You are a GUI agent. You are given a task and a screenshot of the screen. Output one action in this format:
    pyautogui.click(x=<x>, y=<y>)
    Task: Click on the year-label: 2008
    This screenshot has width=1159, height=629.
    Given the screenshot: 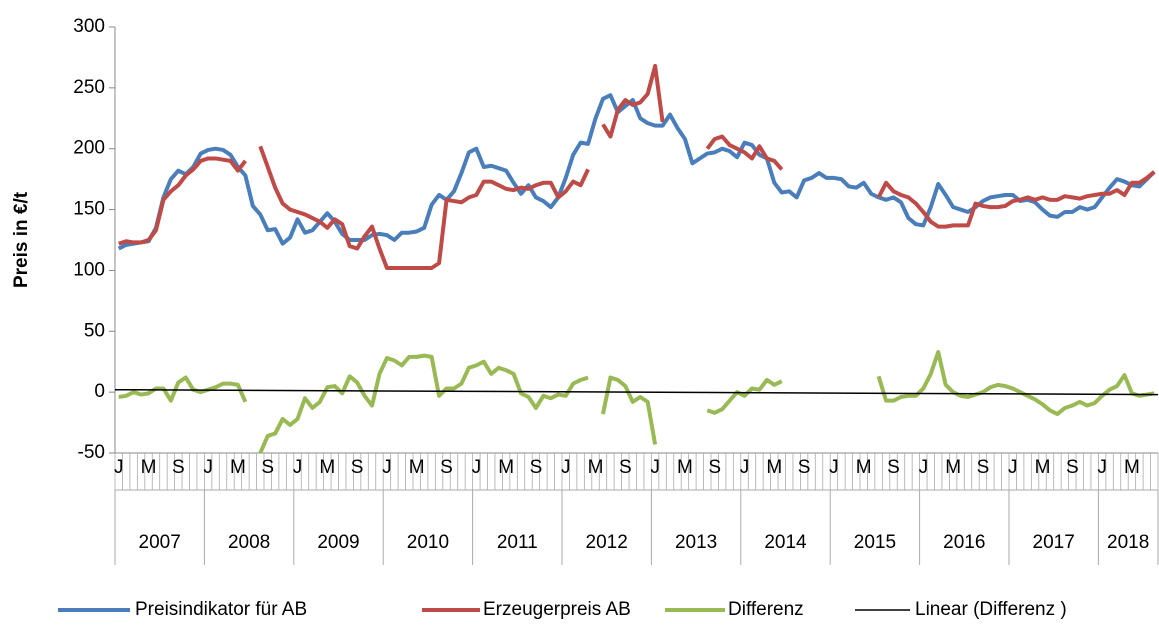 What is the action you would take?
    pyautogui.click(x=249, y=542)
    